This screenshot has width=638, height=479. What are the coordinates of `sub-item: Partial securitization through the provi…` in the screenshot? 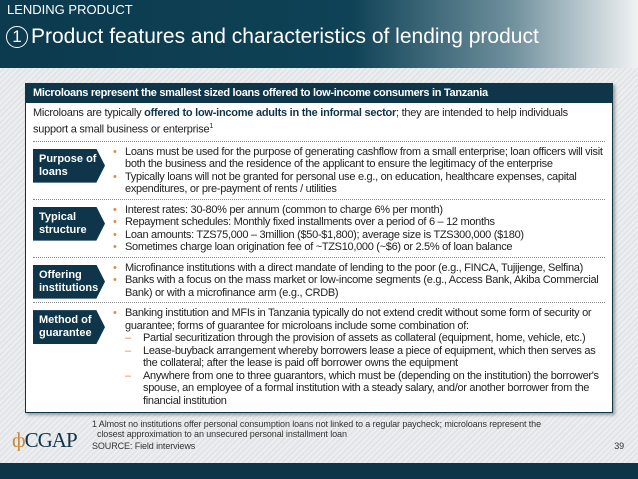 It's located at (359, 338).